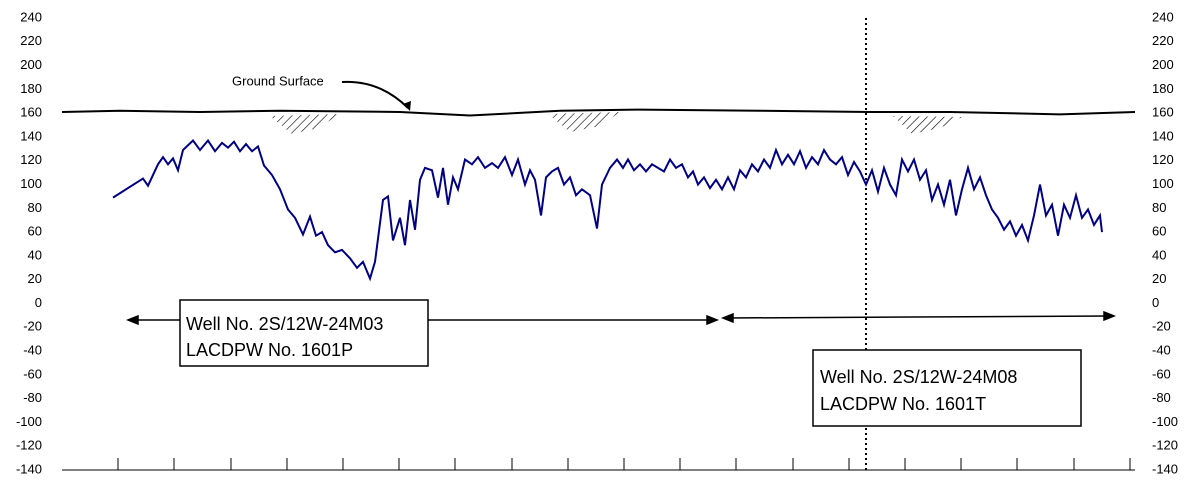 The image size is (1191, 485). Describe the element at coordinates (31, 135) in the screenshot. I see `y-tick-label: 140` at that location.